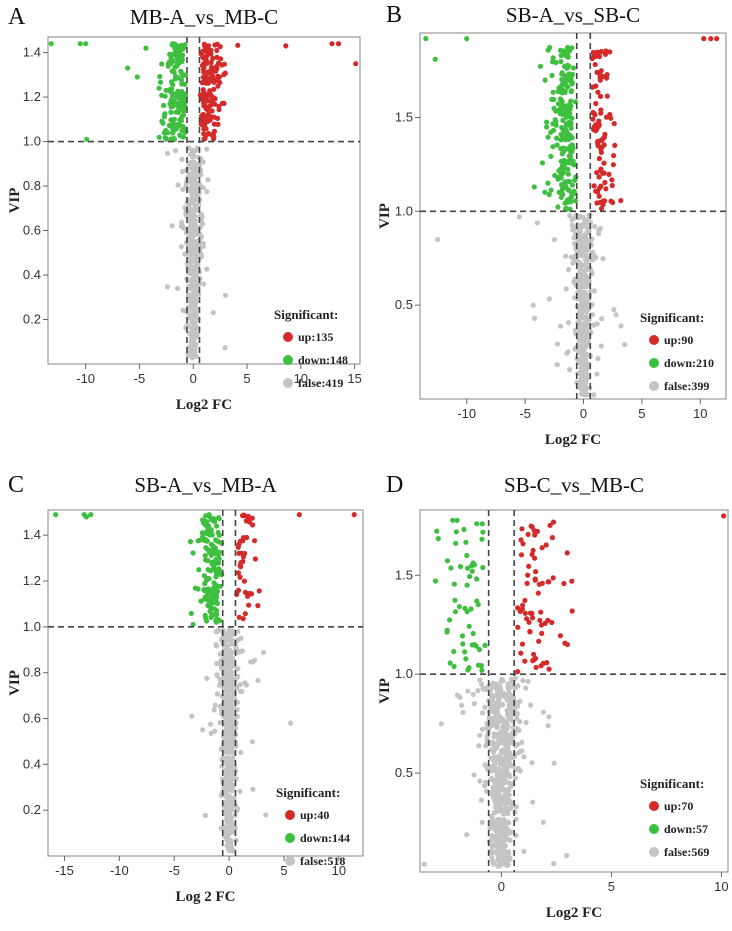  What do you see at coordinates (672, 317) in the screenshot?
I see `legend-title: Significant:` at bounding box center [672, 317].